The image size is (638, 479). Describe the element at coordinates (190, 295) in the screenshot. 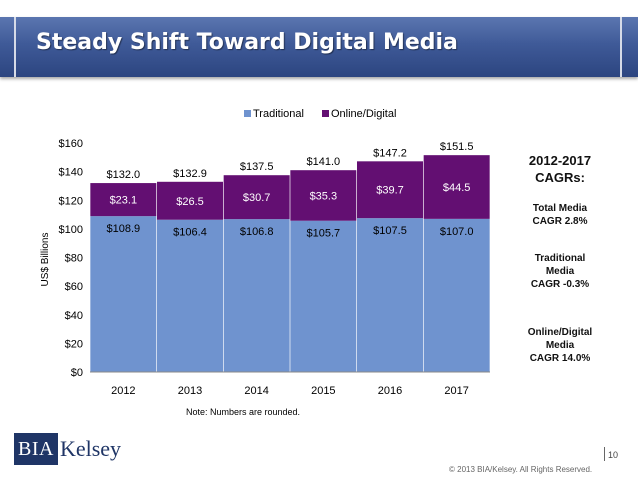

I see `bar-traditional-2013` at that location.